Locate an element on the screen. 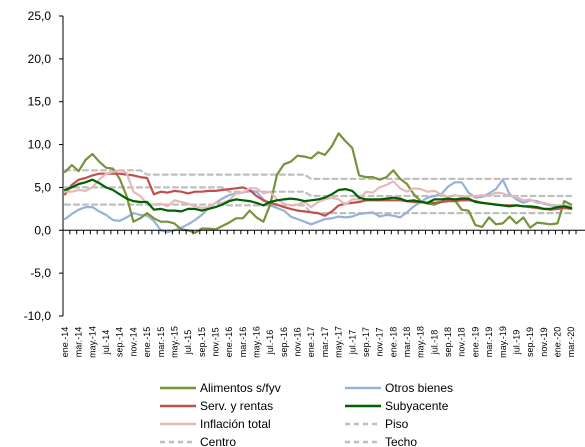 This screenshot has width=585, height=447. x-tick-label: sep.-18 is located at coordinates (448, 342).